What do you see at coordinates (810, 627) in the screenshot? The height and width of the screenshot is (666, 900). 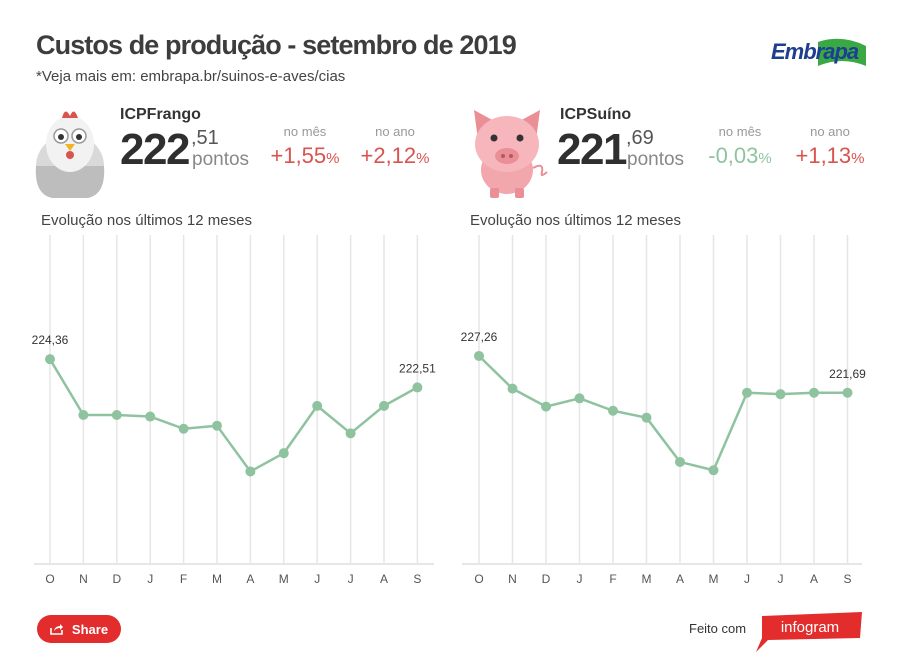 I see `infogram-text: infogram` at bounding box center [810, 627].